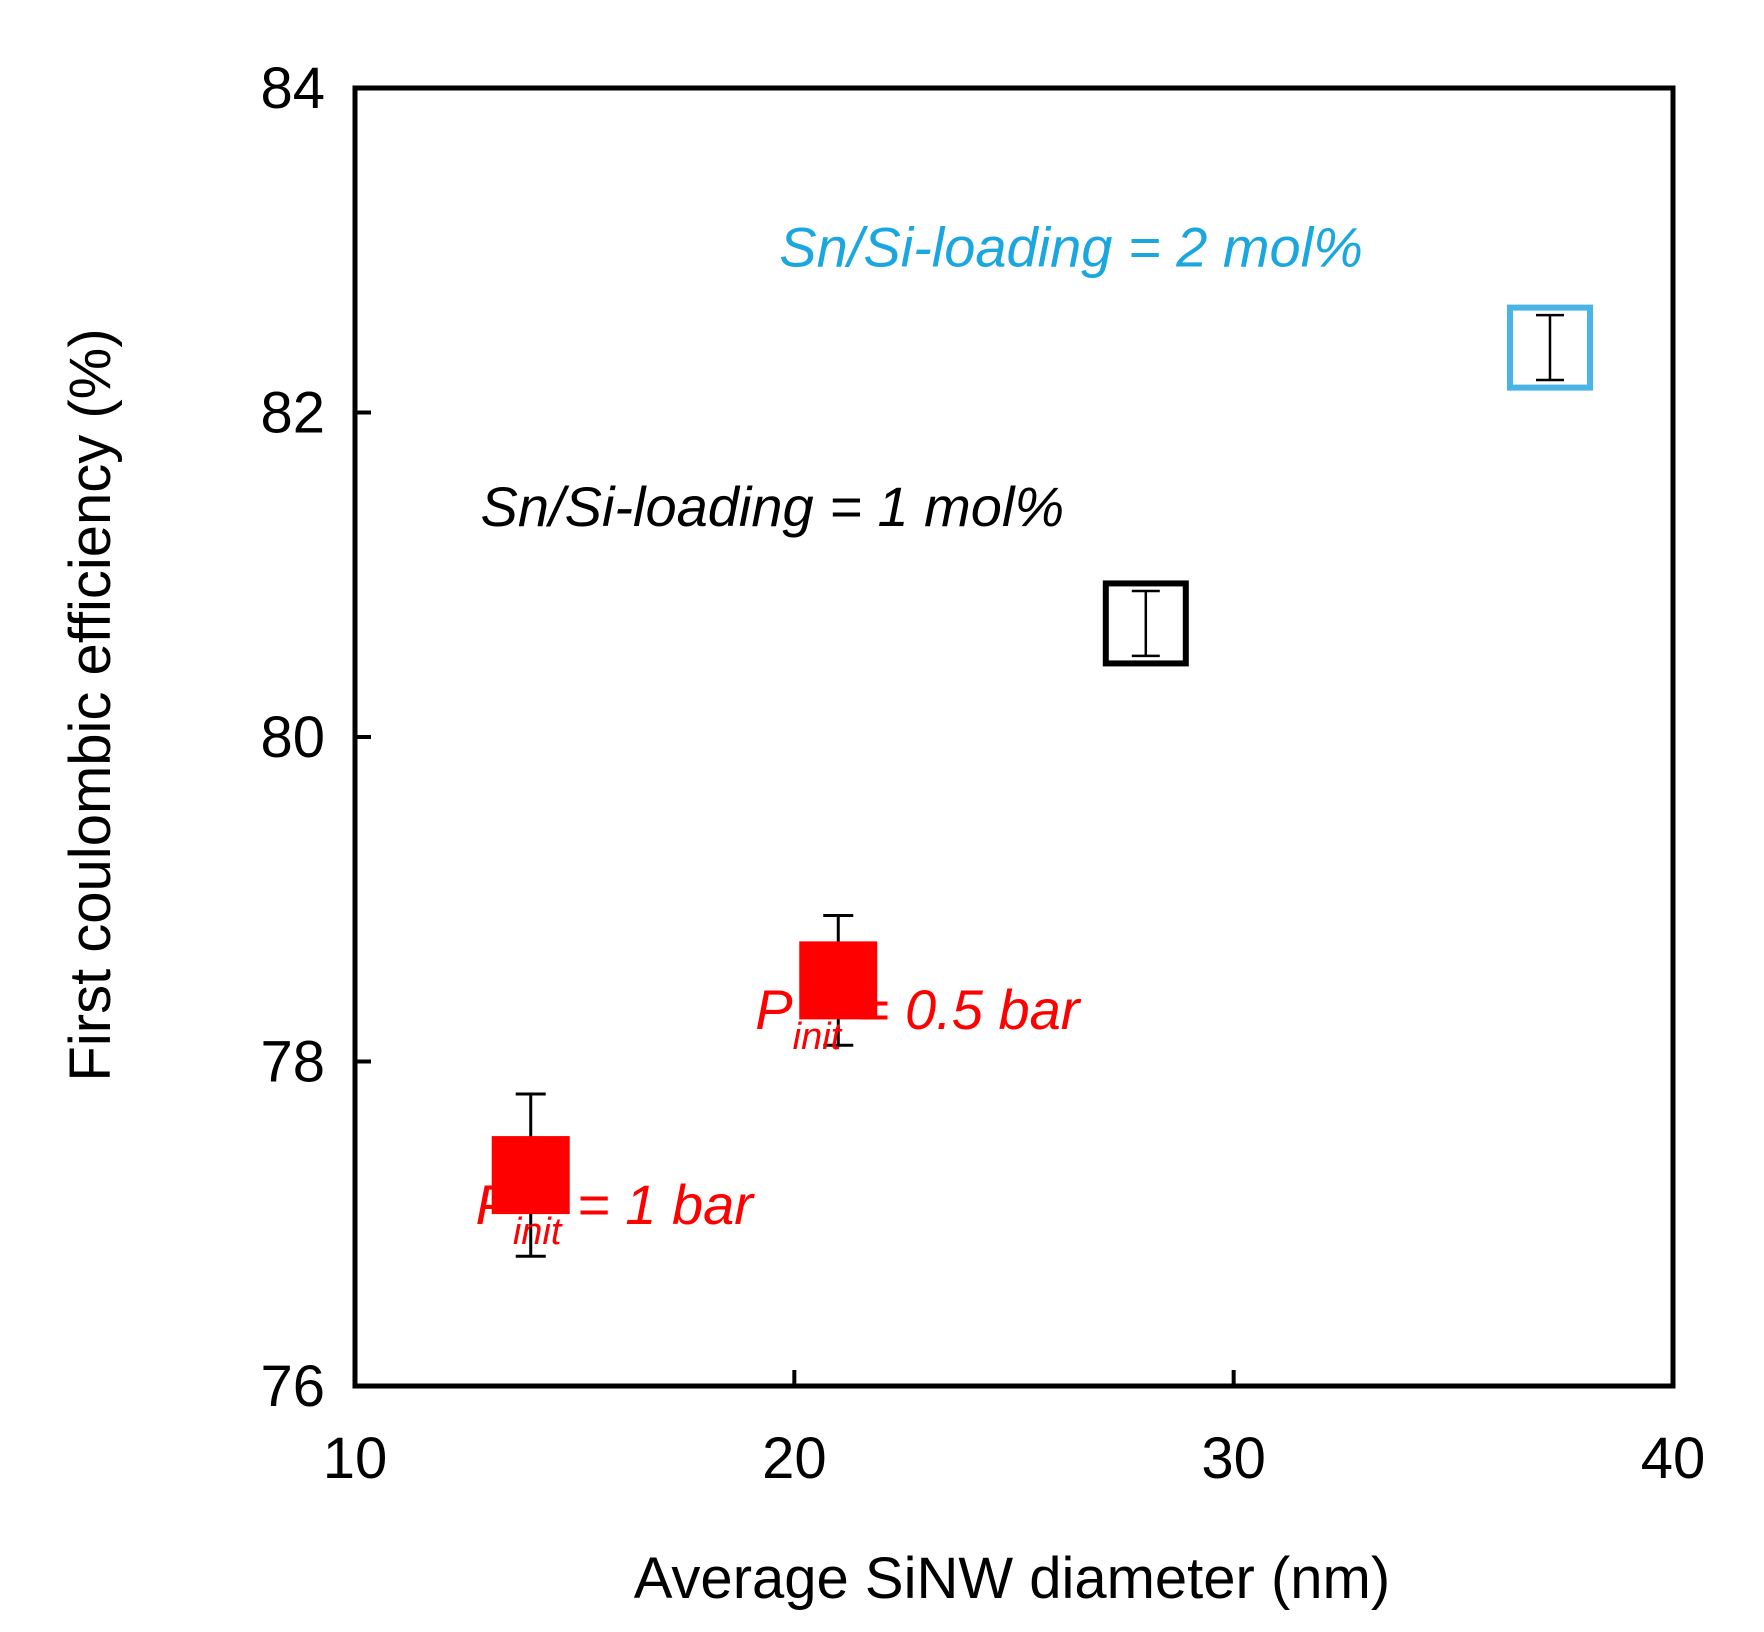 The height and width of the screenshot is (1632, 1764). What do you see at coordinates (292, 88) in the screenshot?
I see `y-tick-label-4: 84` at bounding box center [292, 88].